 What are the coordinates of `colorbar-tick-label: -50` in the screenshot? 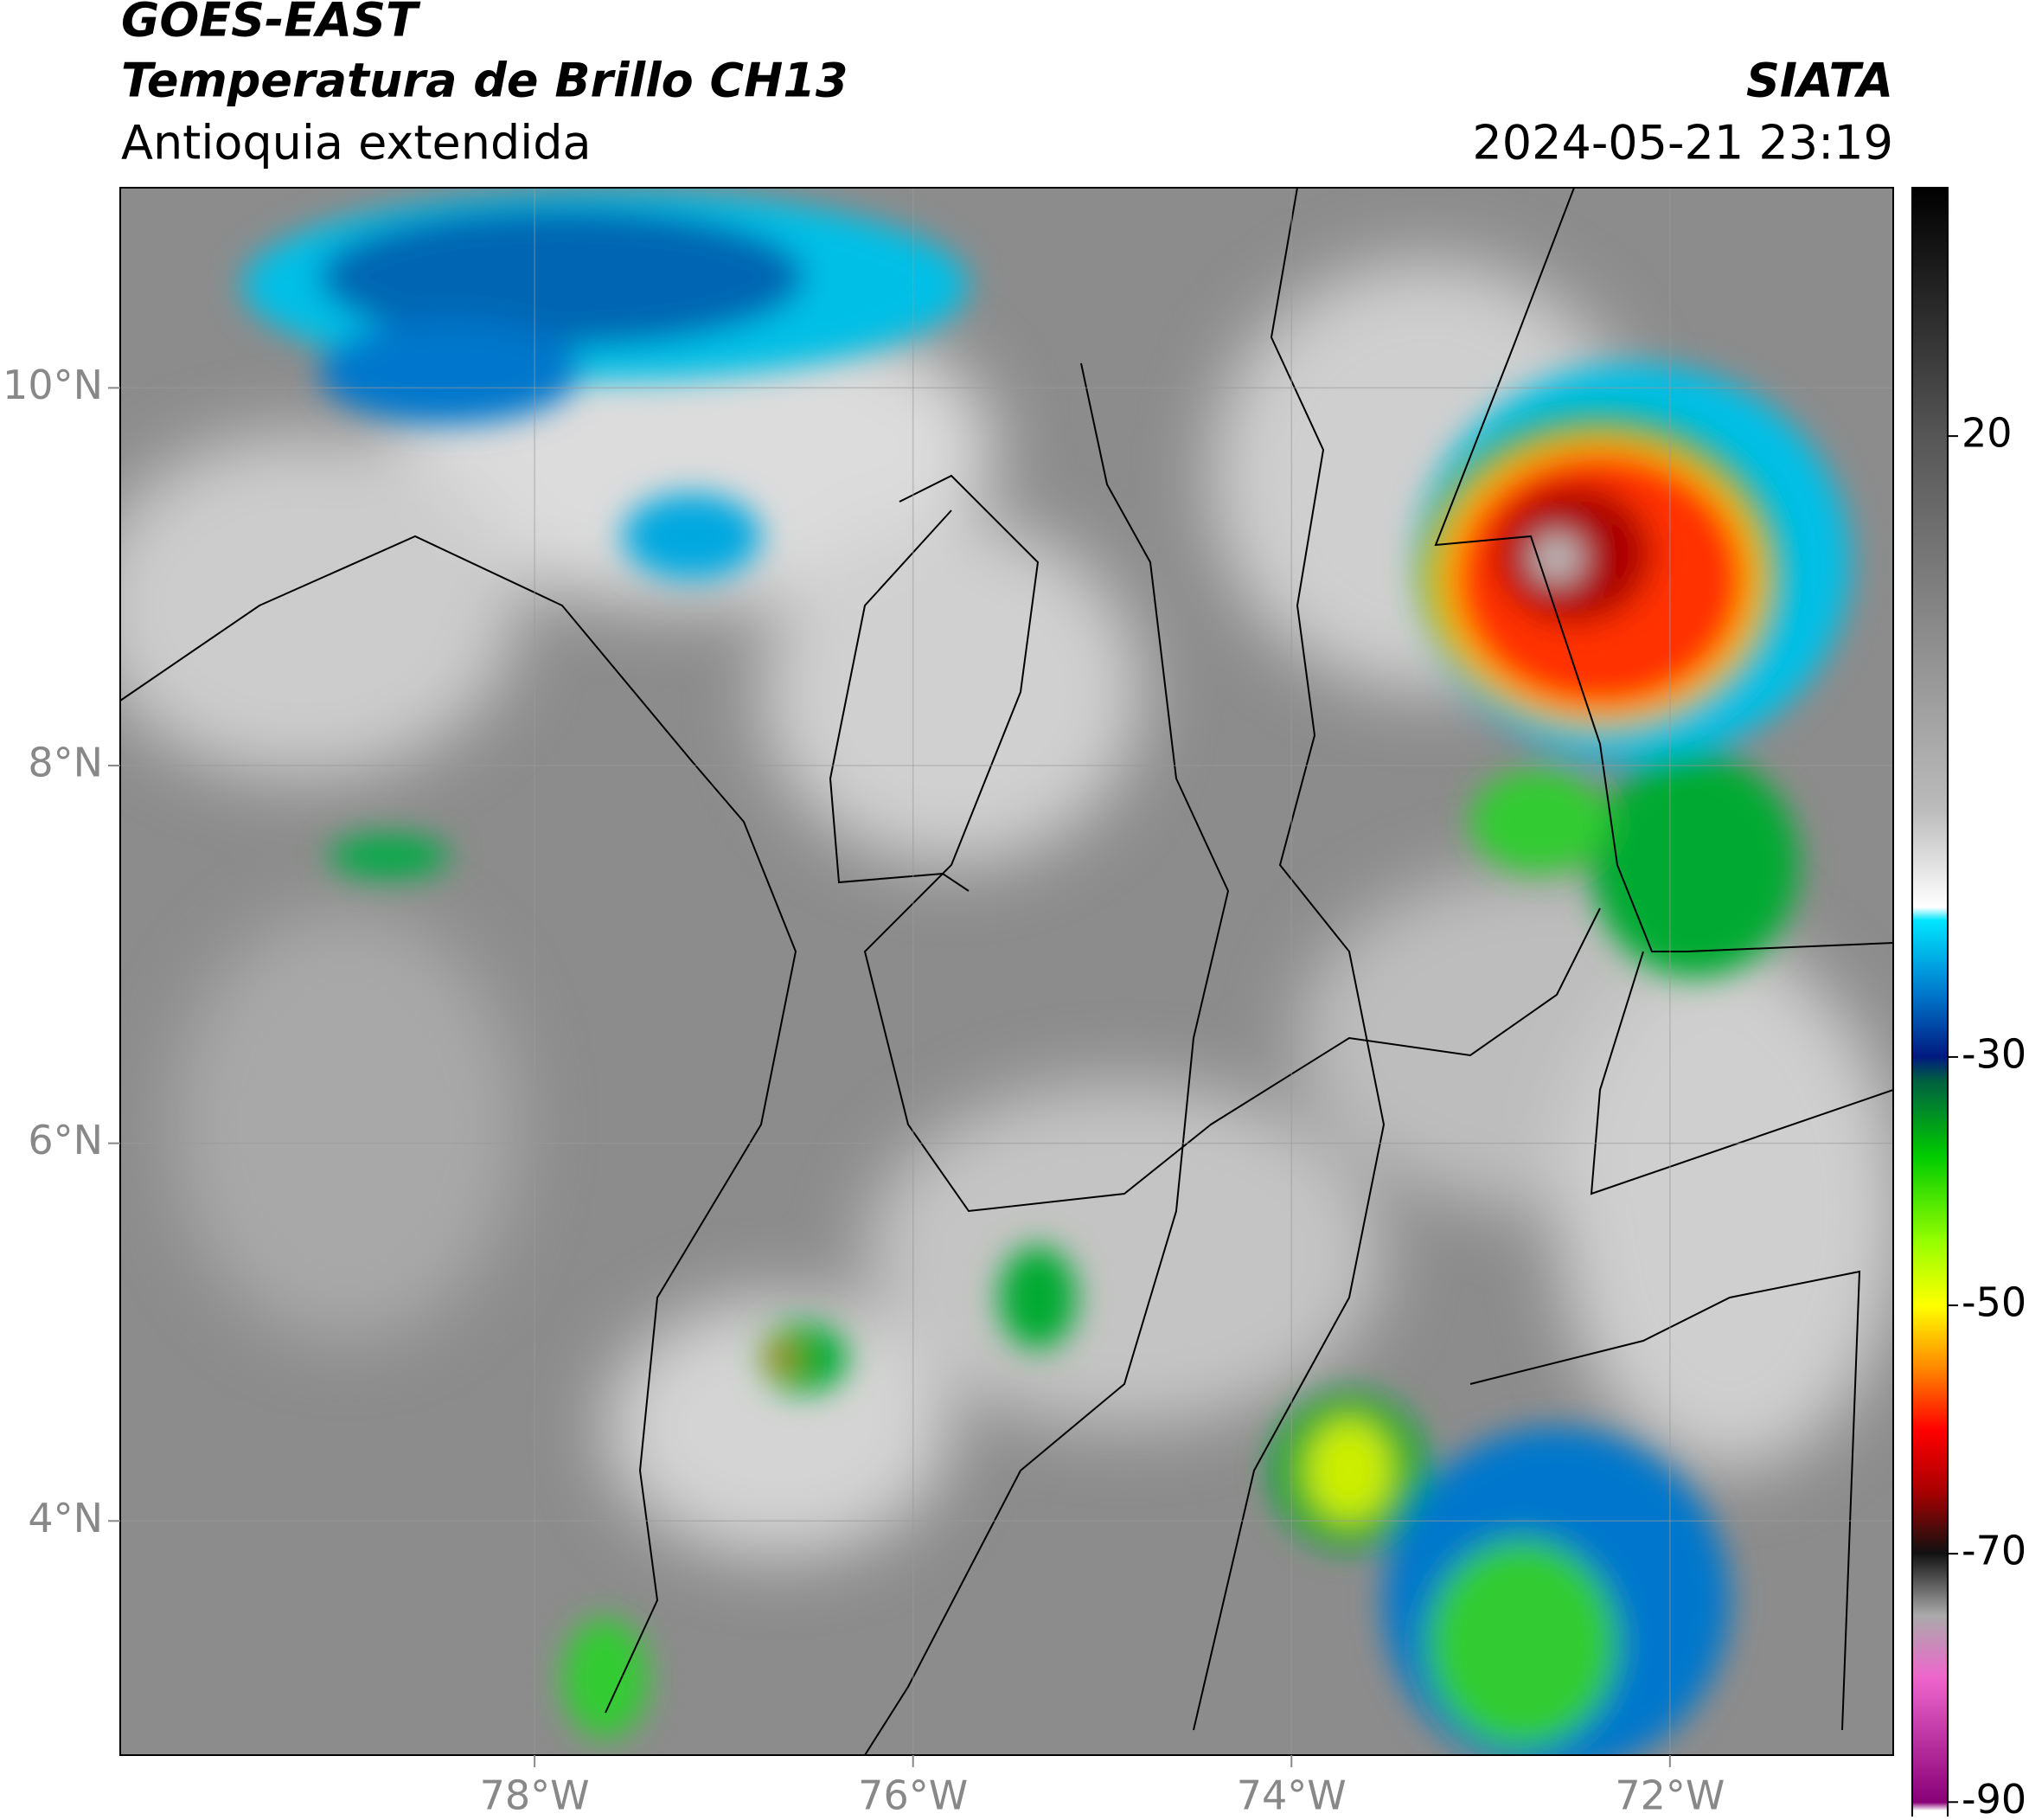 It's located at (1994, 1302).